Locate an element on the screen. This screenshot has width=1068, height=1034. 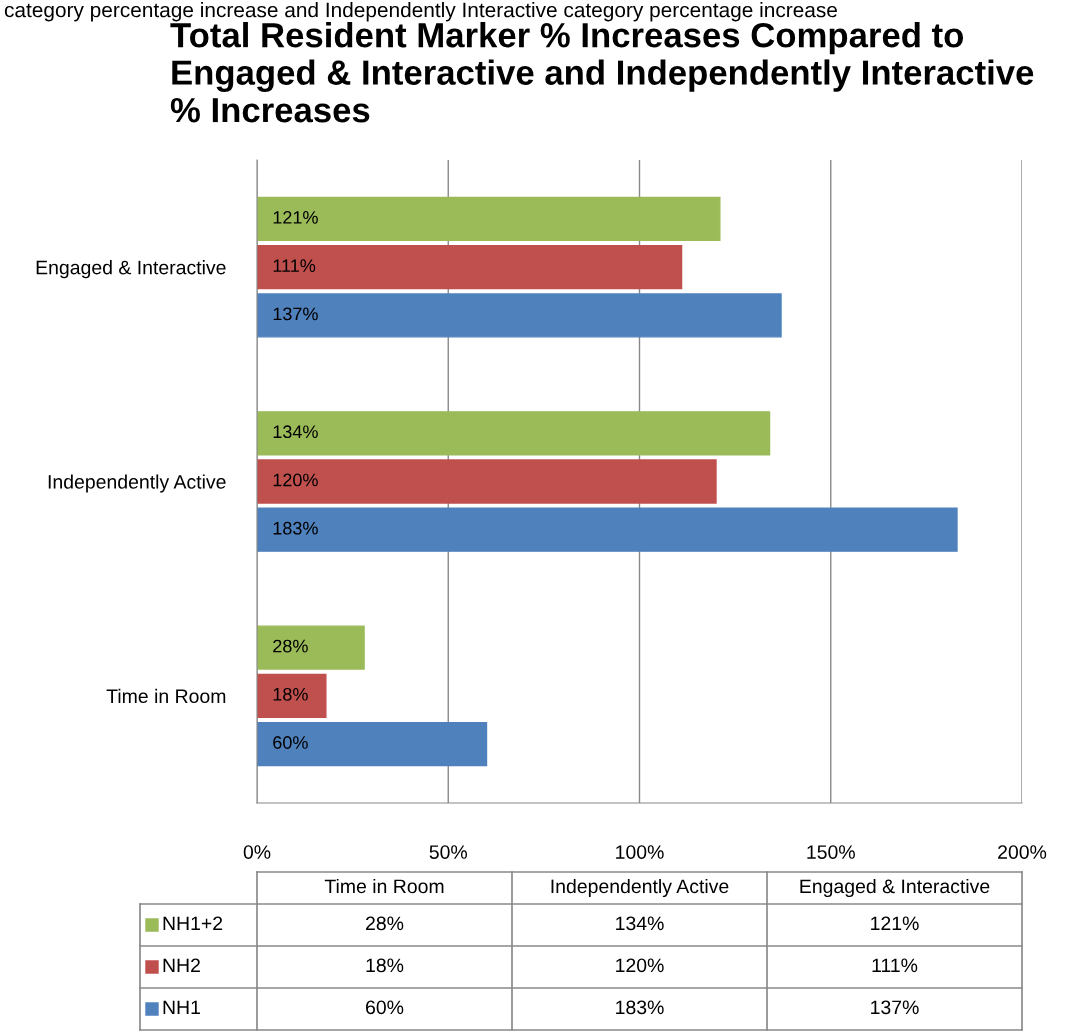
category-label: Engaged & Interactive is located at coordinates (895, 888).